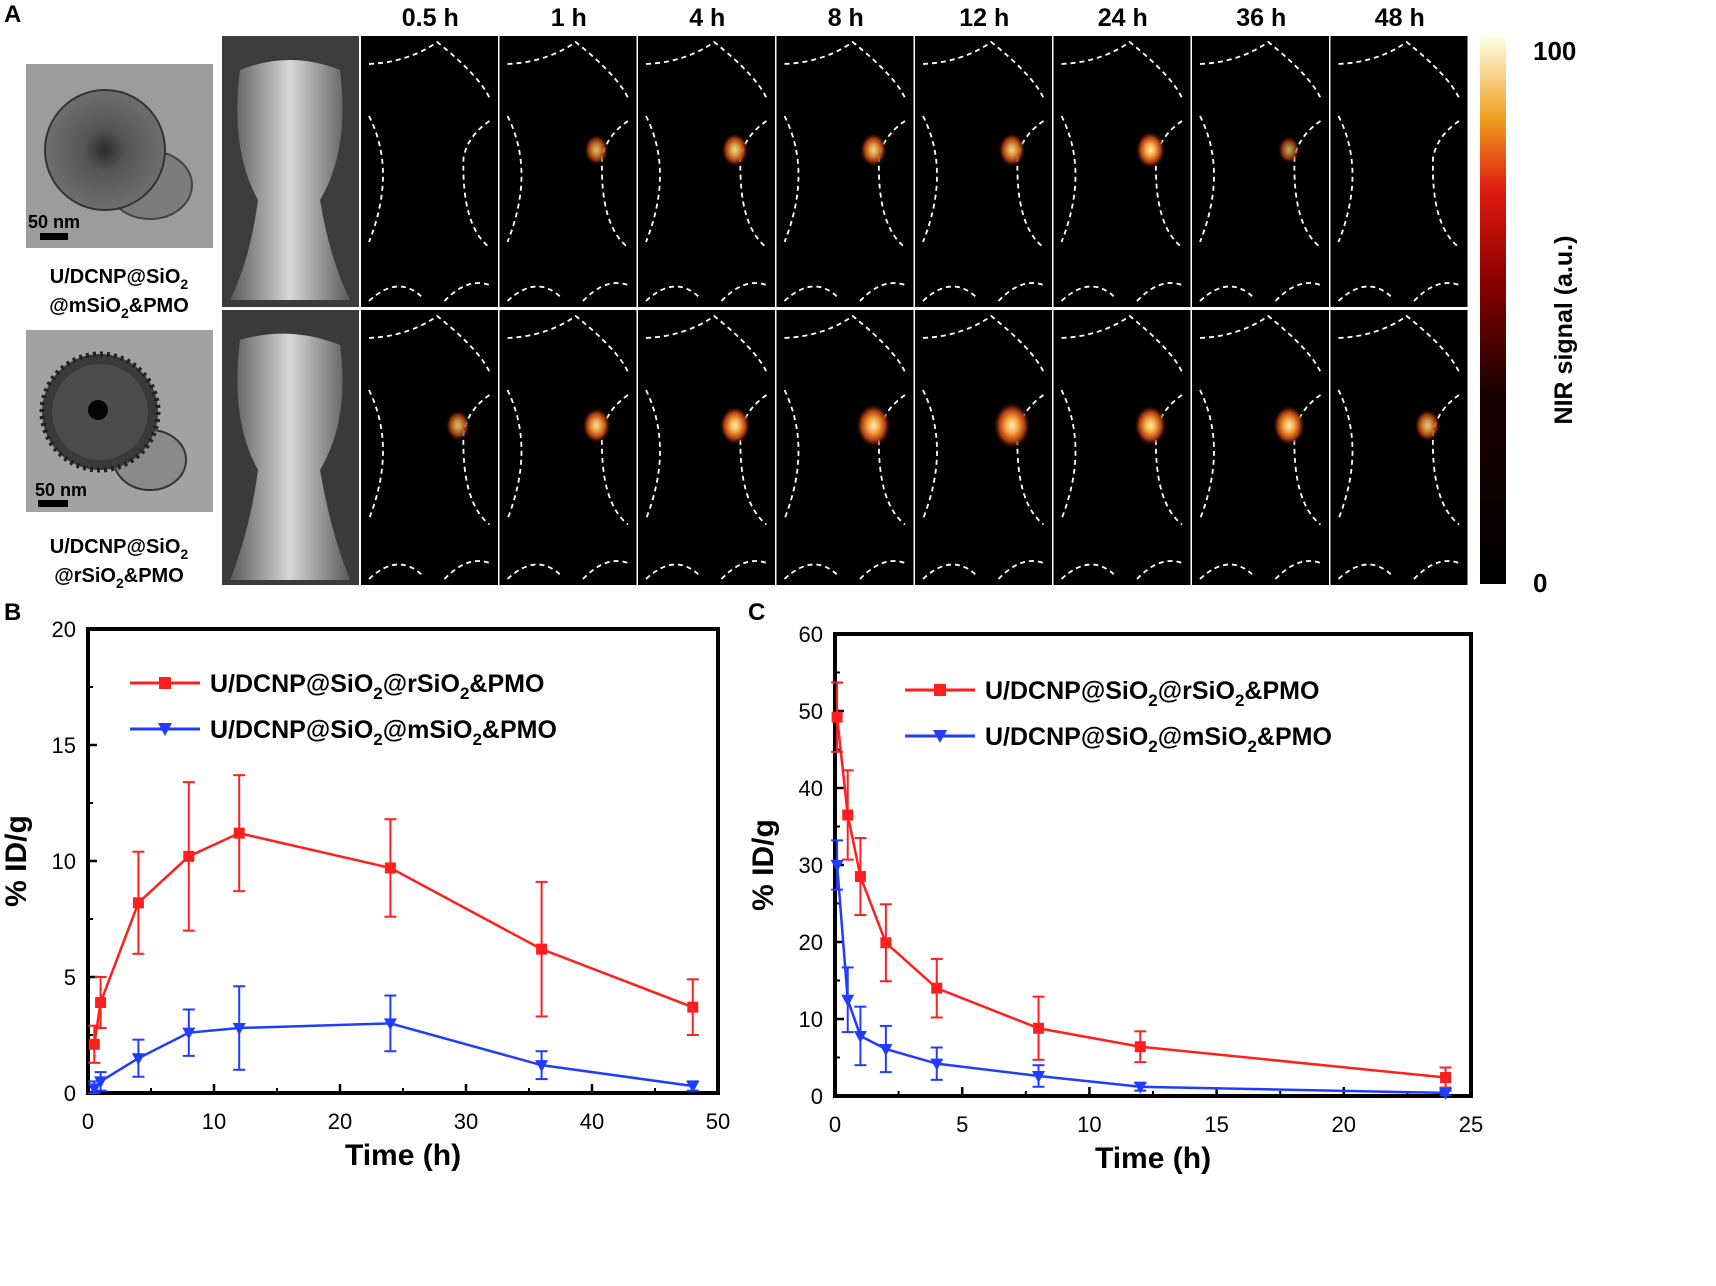 Image resolution: width=1716 pixels, height=1286 pixels. What do you see at coordinates (1564, 330) in the screenshot?
I see `colorbar-label: NIR signal (a.u.)` at bounding box center [1564, 330].